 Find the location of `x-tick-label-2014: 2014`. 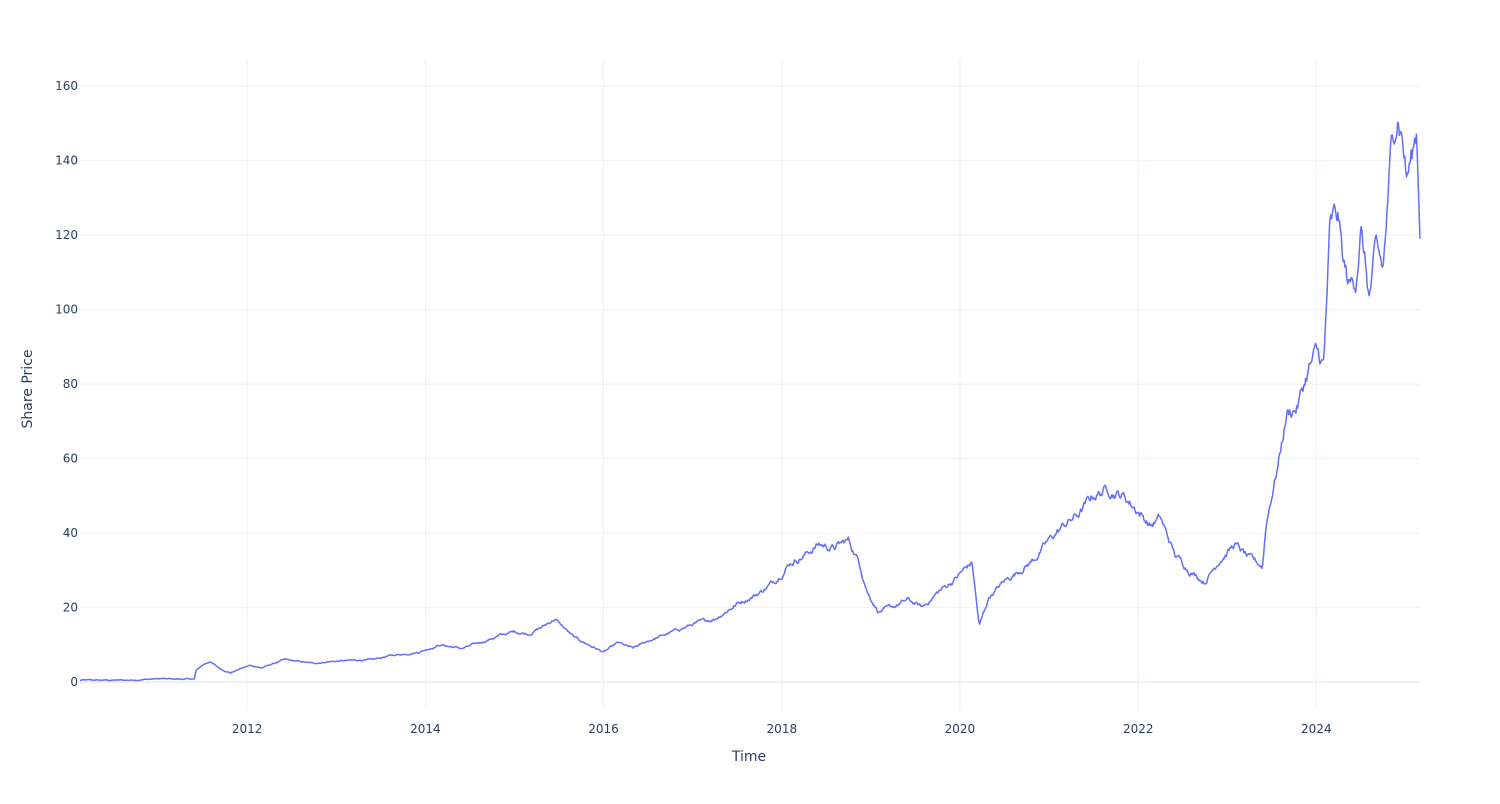

x-tick-label-2014: 2014 is located at coordinates (425, 729).